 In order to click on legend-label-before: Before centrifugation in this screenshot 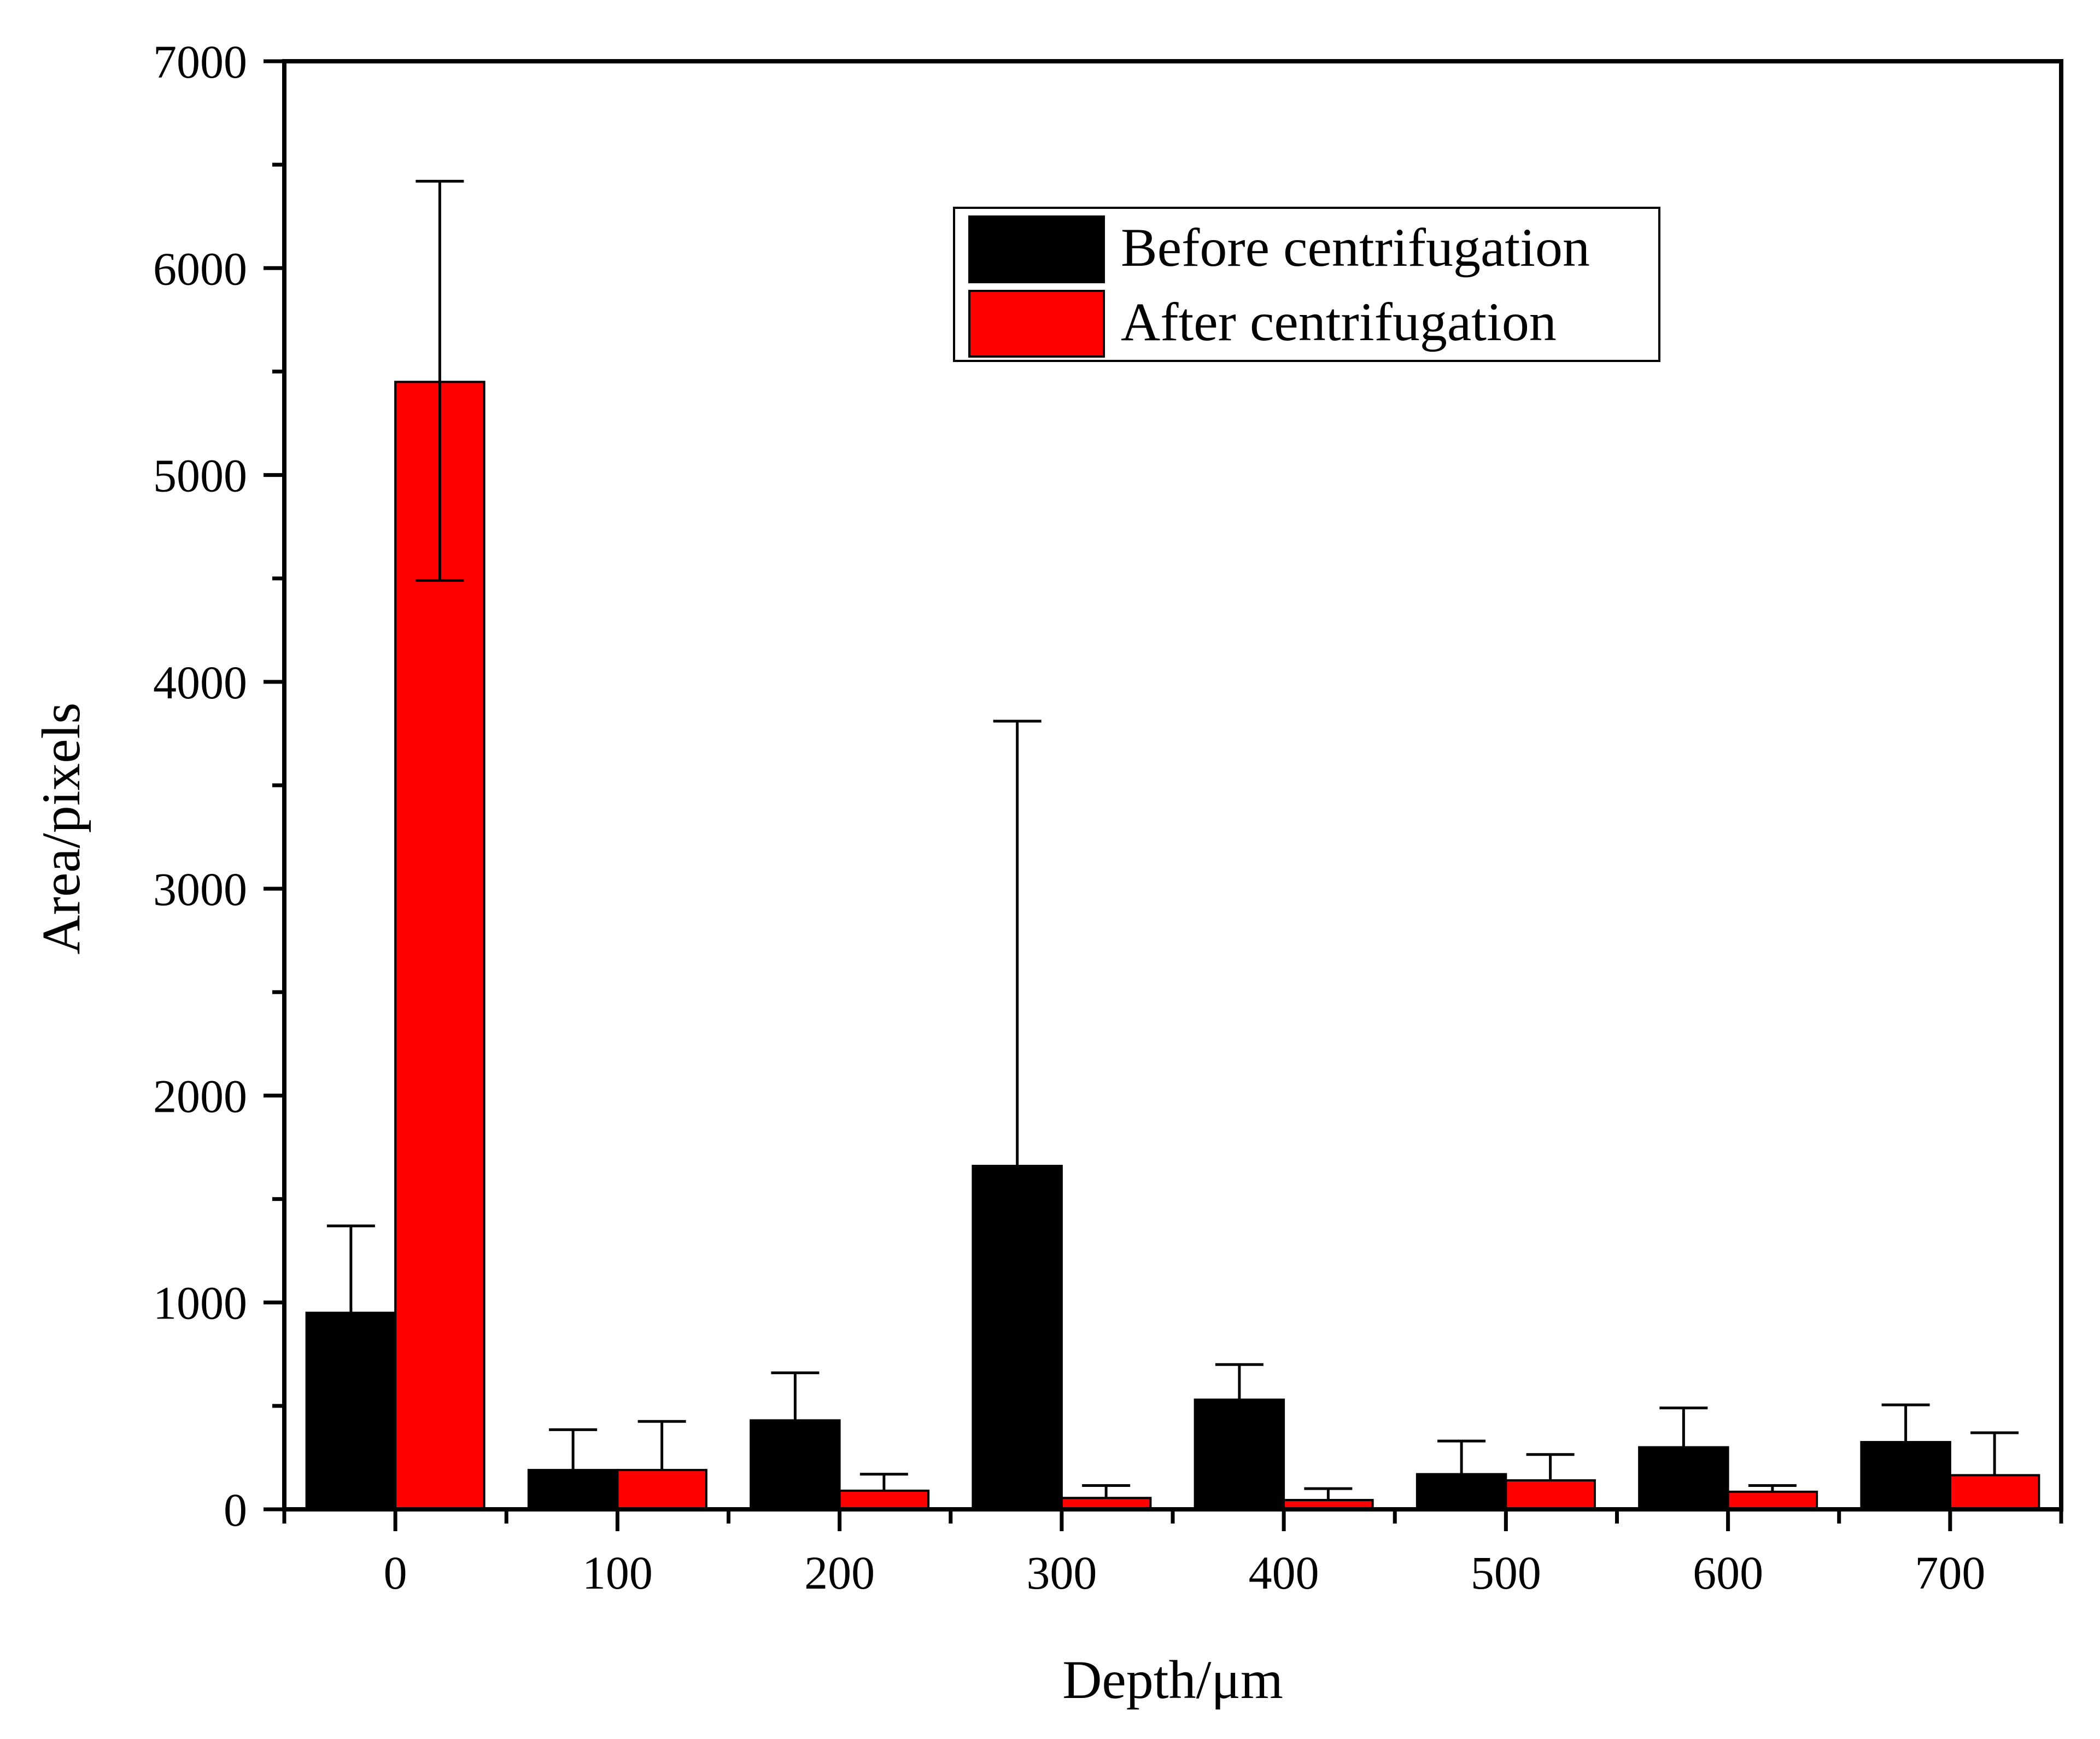, I will do `click(1355, 247)`.